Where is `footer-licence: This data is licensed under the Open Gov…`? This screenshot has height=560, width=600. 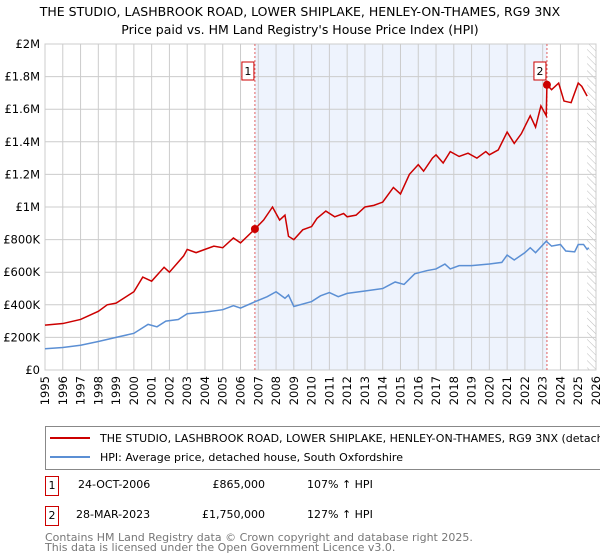 footer-licence: This data is licensed under the Open Gov… is located at coordinates (220, 547).